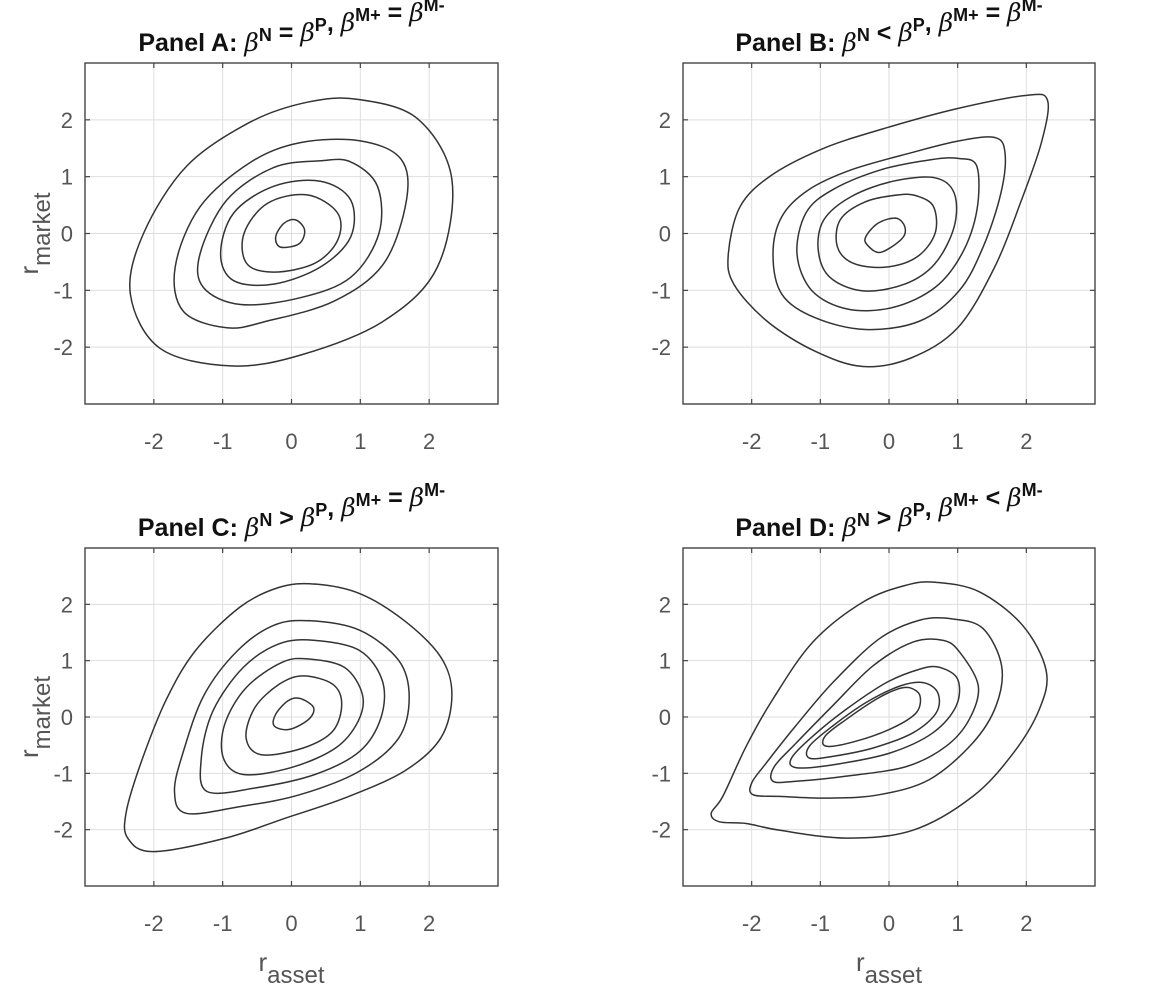 The image size is (1158, 987). Describe the element at coordinates (788, 43) in the screenshot. I see `title-text: Panel B:` at that location.